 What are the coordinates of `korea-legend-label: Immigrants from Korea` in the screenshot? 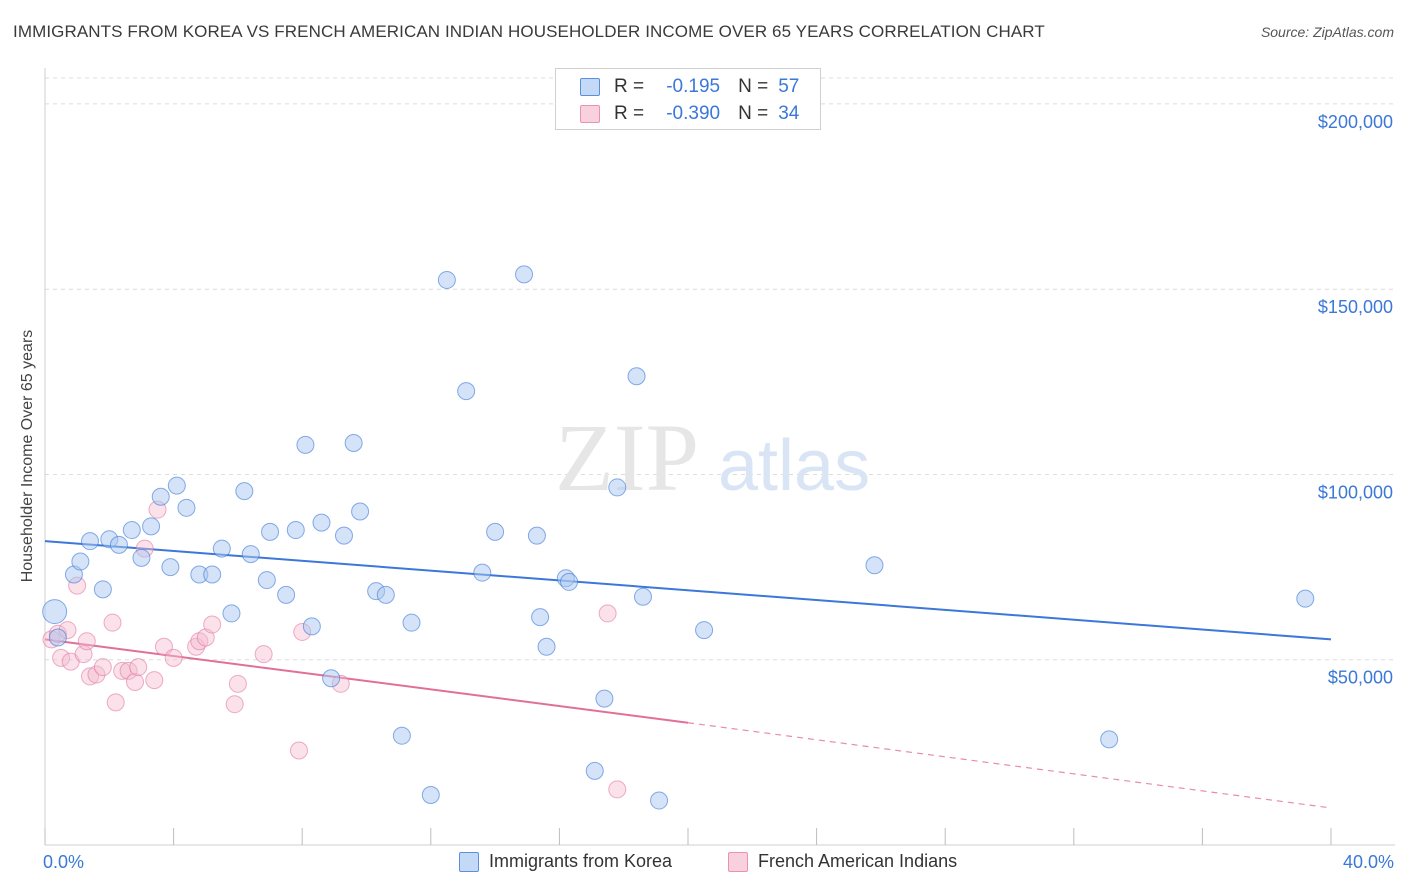 It's located at (581, 861).